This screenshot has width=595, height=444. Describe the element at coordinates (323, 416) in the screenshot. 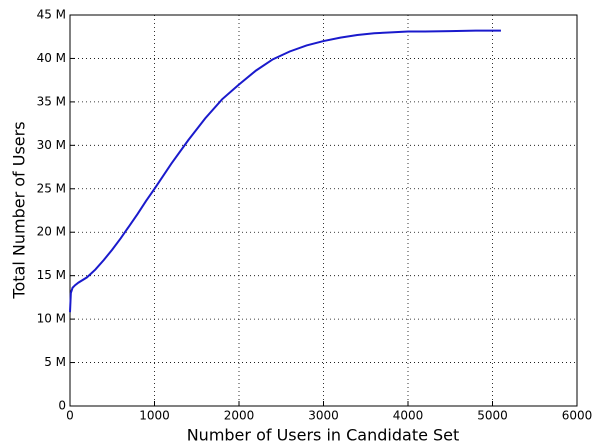

I see `x-tick-label: 3000` at that location.